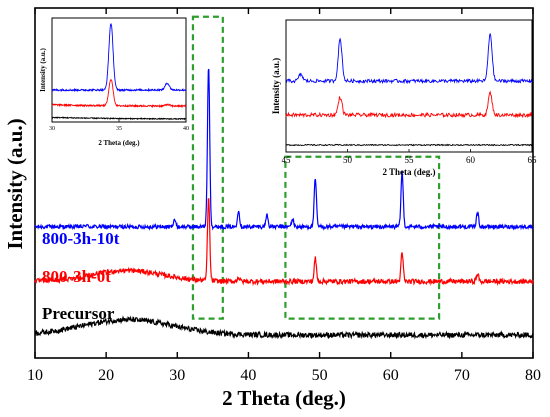 The width and height of the screenshot is (550, 417). What do you see at coordinates (533, 375) in the screenshot?
I see `x-tick-label: 80` at bounding box center [533, 375].